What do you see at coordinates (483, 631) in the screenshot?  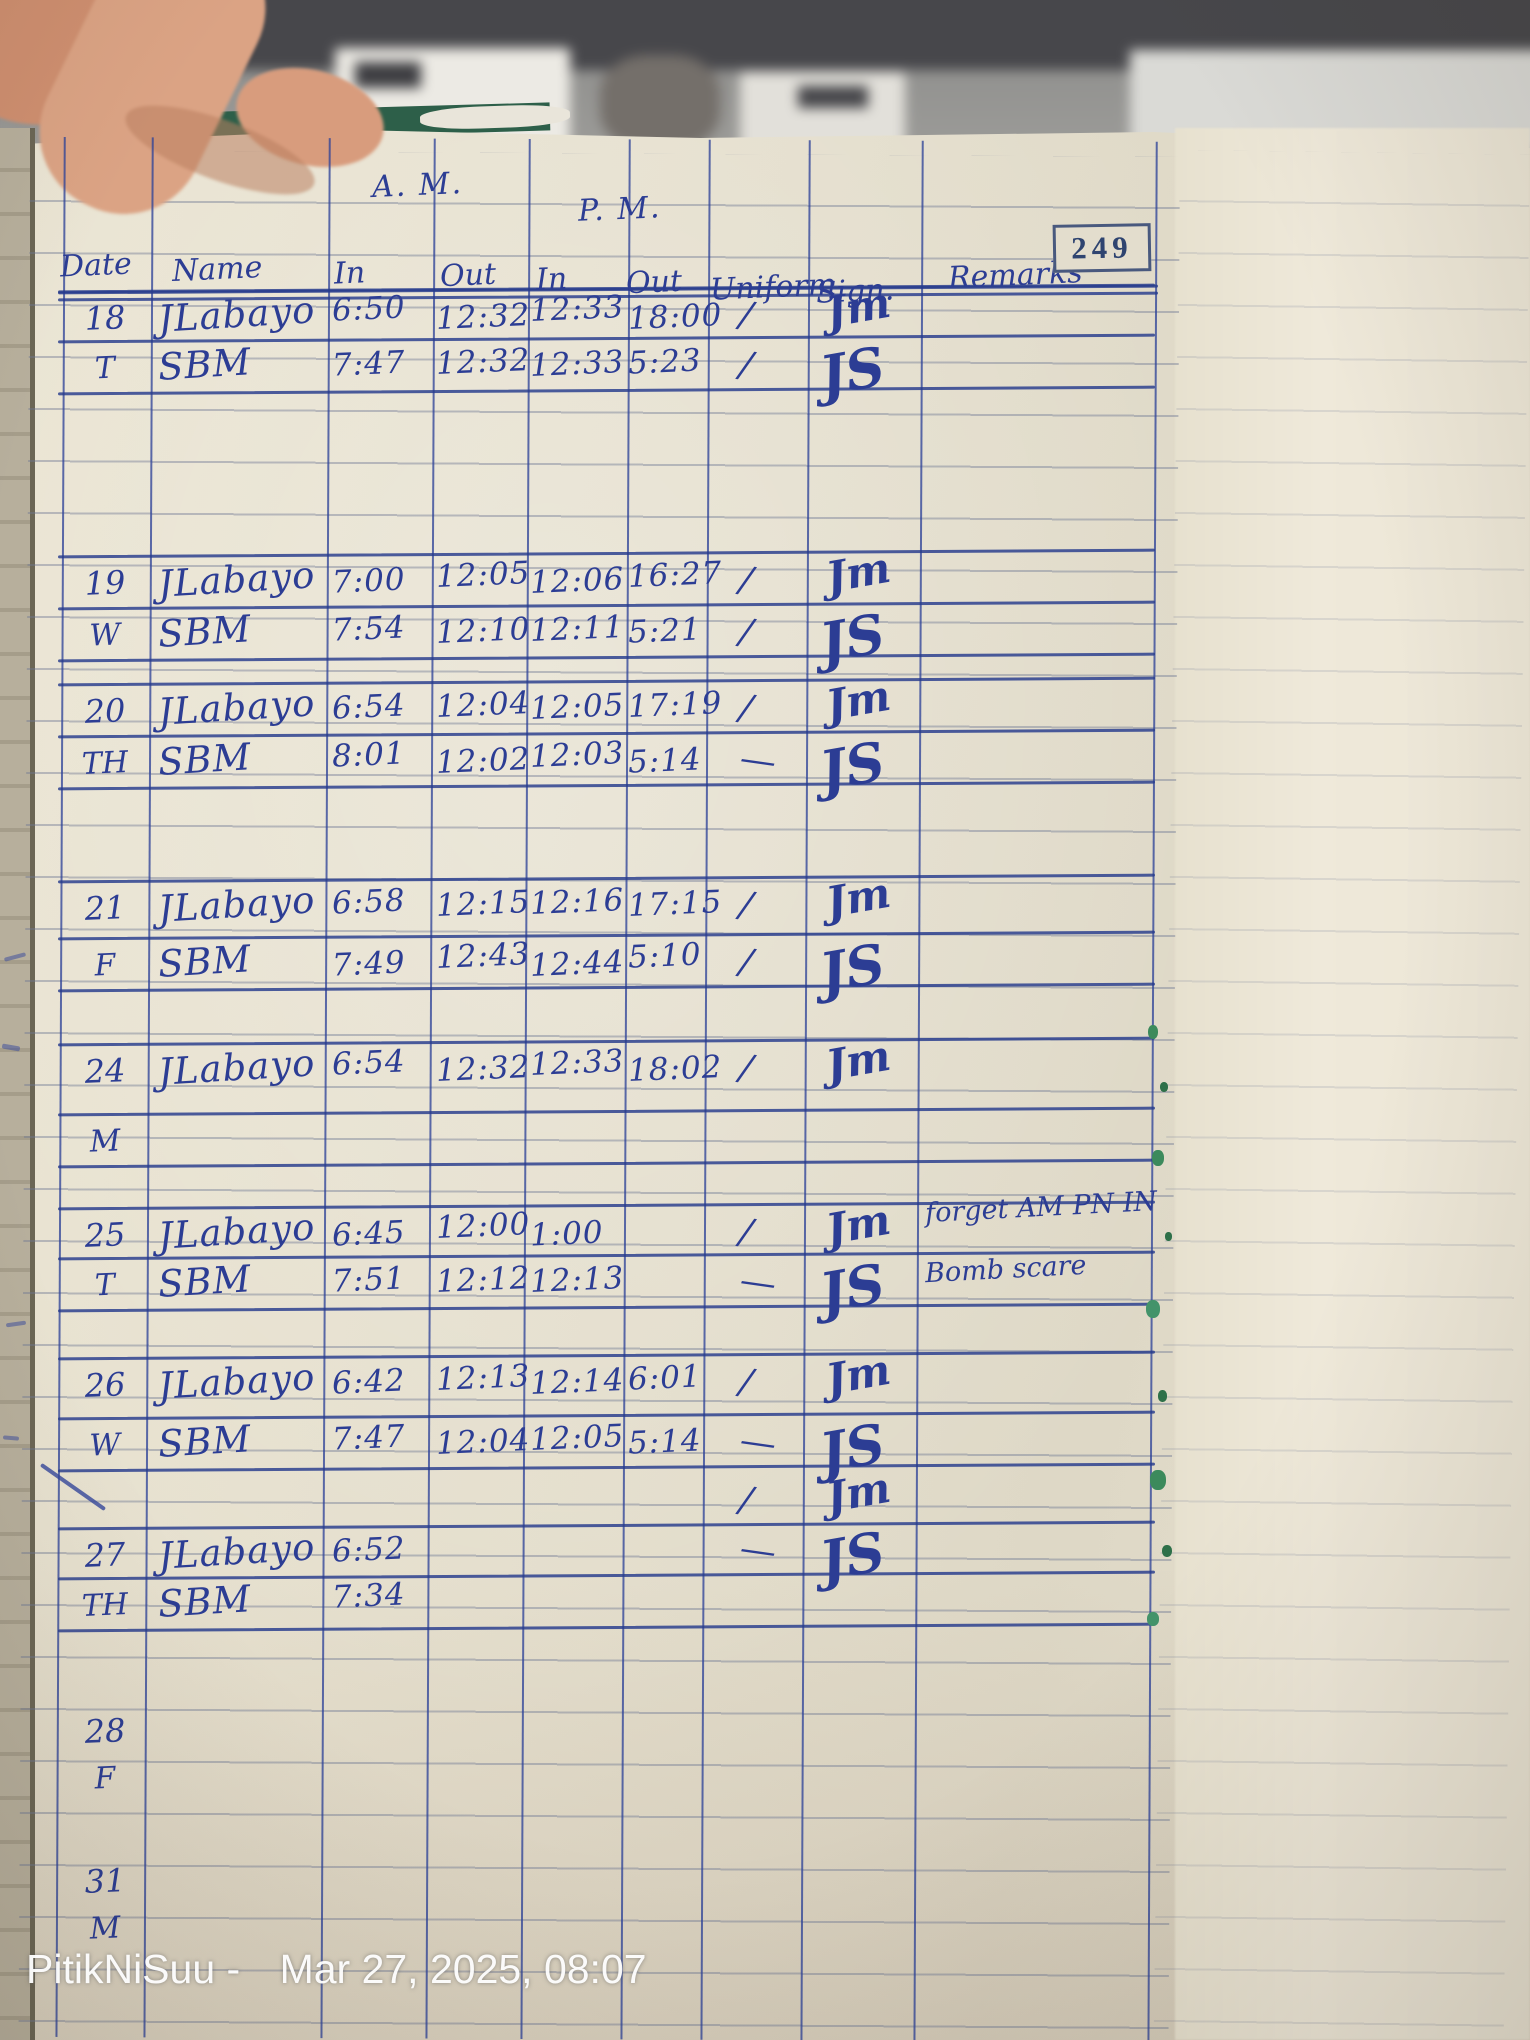 I see `entry-am-out: 12:10` at bounding box center [483, 631].